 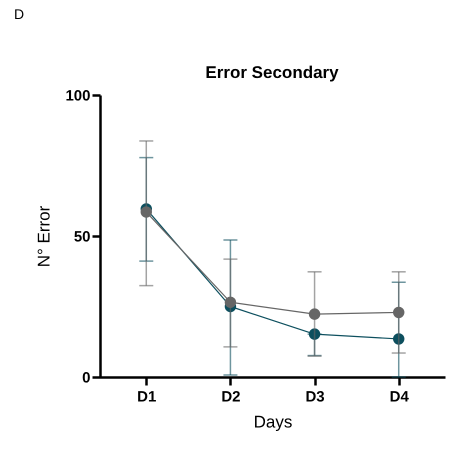 I want to click on x-tick-label: D1, so click(x=146, y=397).